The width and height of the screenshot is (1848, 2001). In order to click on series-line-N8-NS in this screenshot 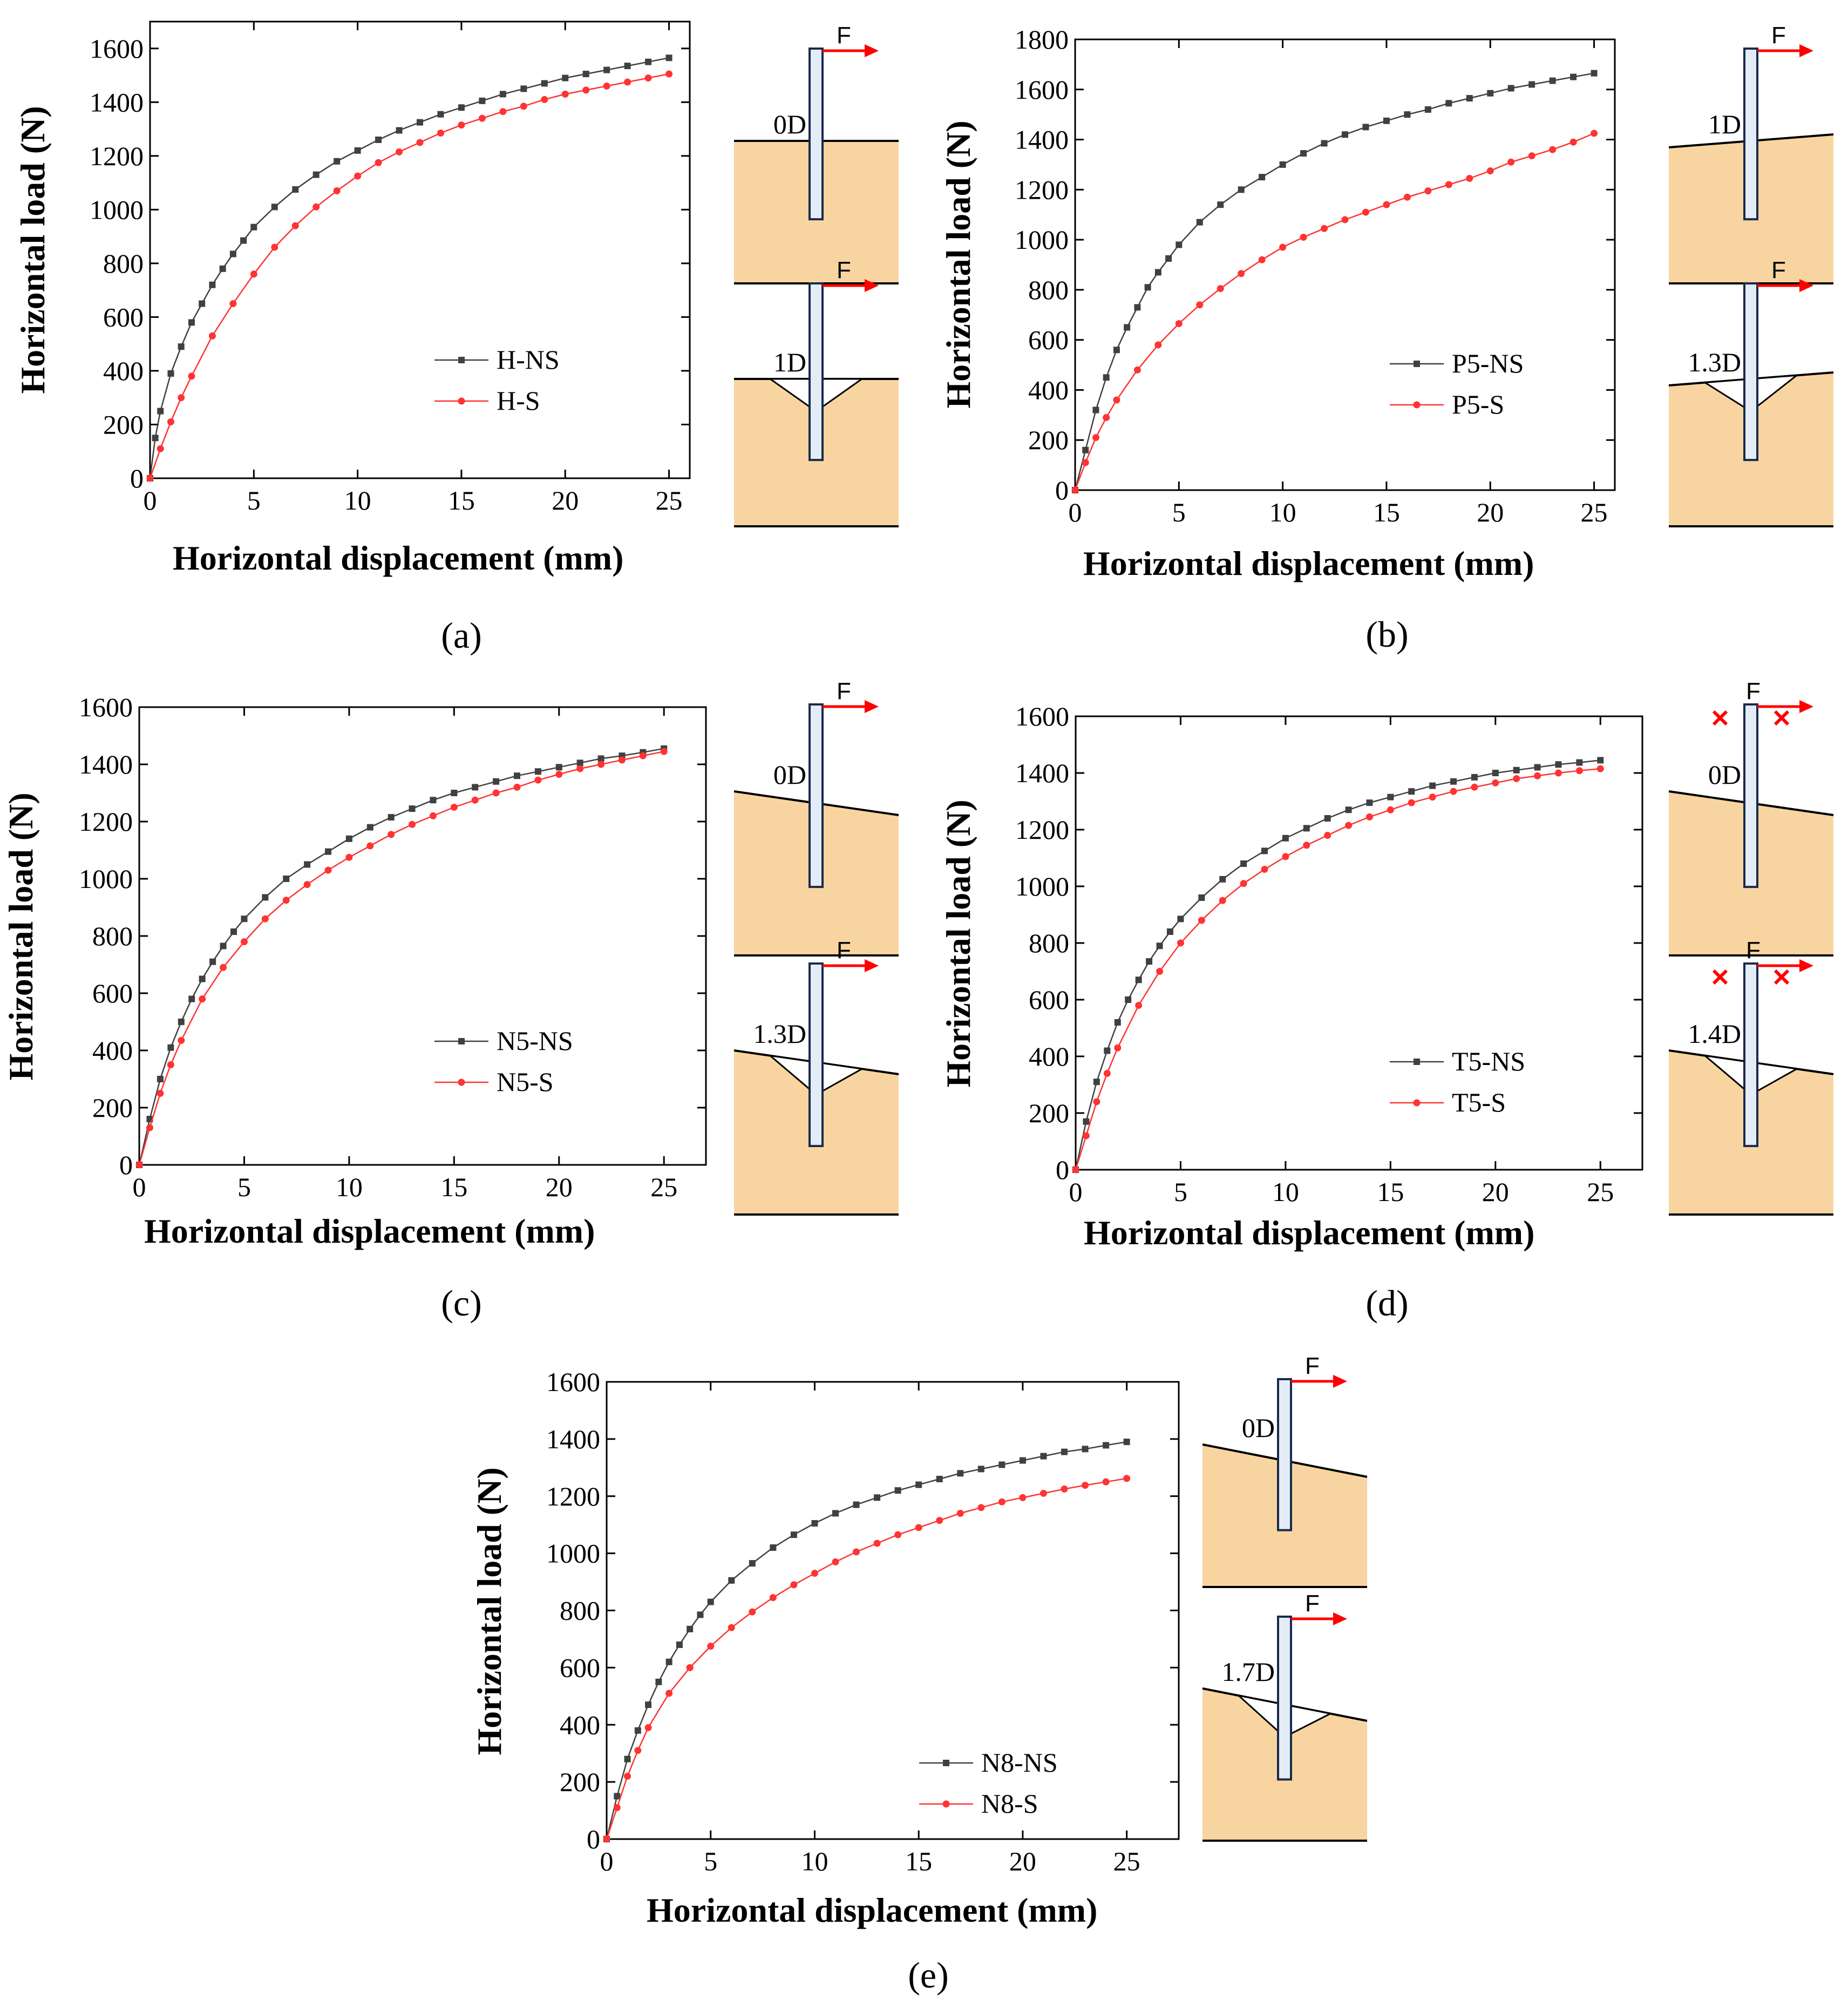, I will do `click(867, 1640)`.